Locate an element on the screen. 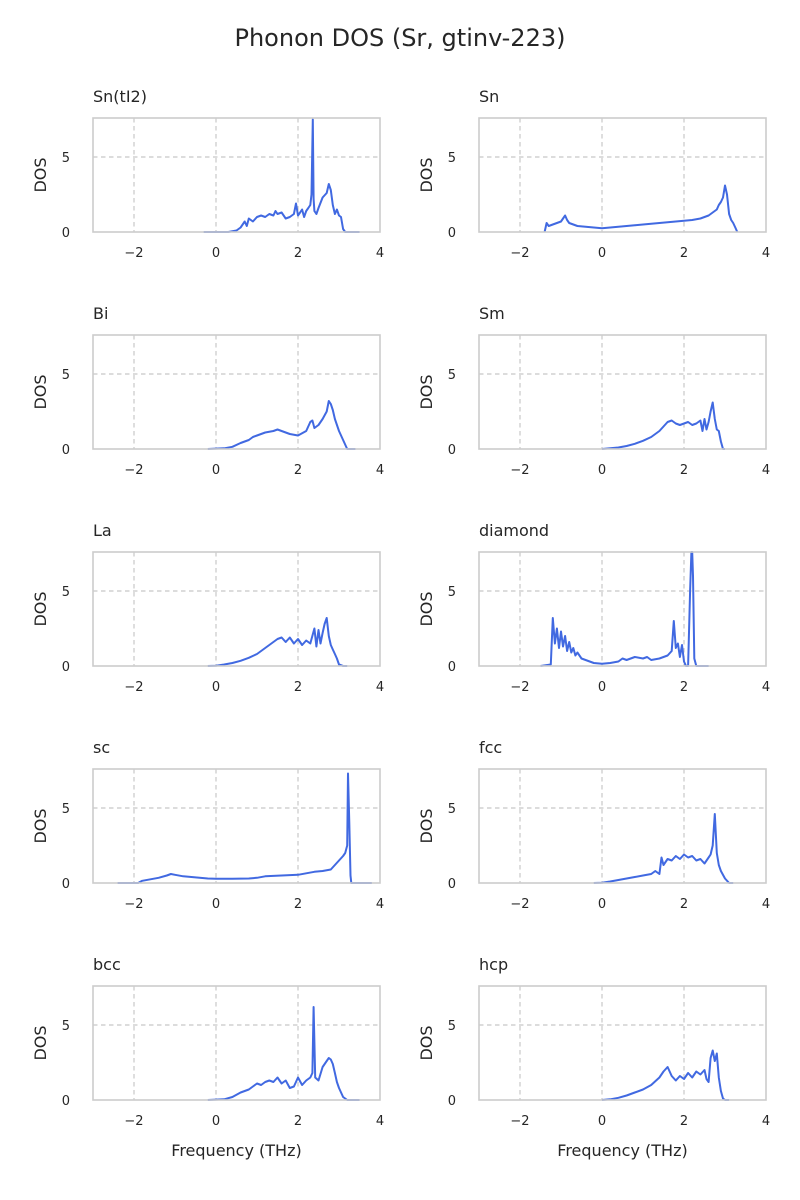 The image size is (800, 1200). panel-sm: −2 0 2 4 0 5 Sm DOS is located at coordinates (593, 391).